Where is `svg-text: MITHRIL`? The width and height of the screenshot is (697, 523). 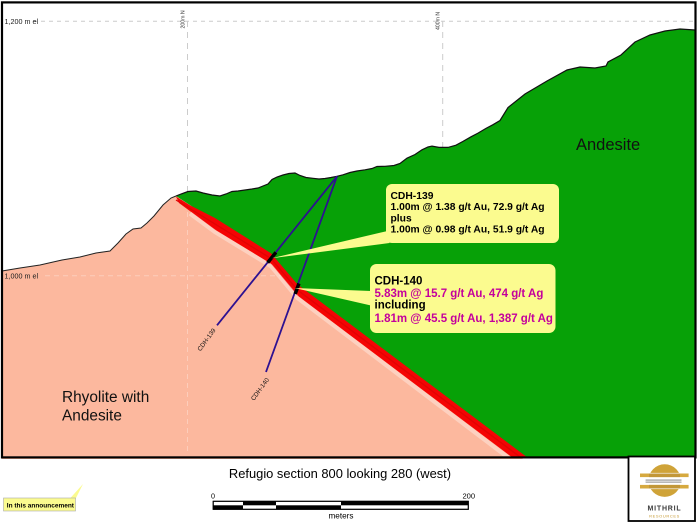
svg-text: MITHRIL is located at coordinates (665, 509).